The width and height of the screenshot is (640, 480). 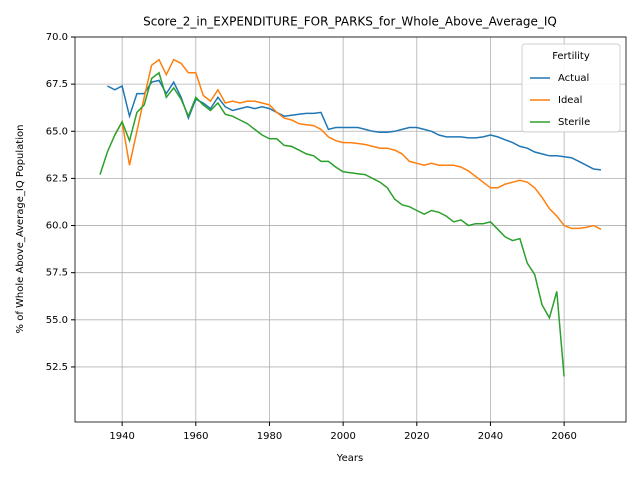 What do you see at coordinates (57, 273) in the screenshot?
I see `y-tick-label: 57.5` at bounding box center [57, 273].